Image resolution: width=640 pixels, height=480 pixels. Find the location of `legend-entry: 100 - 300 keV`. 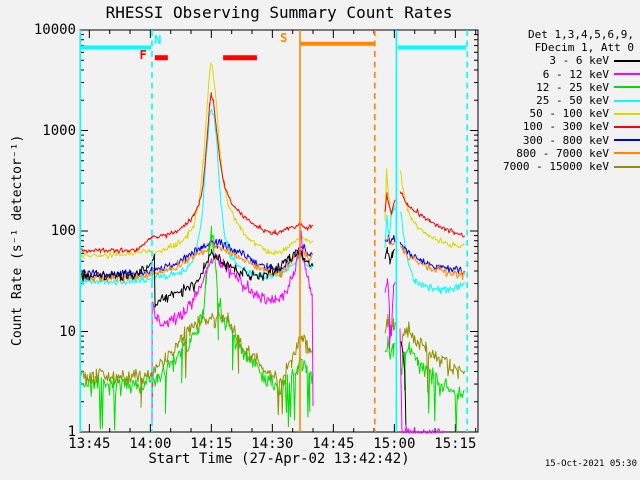

legend-entry: 100 - 300 keV is located at coordinates (567, 126).